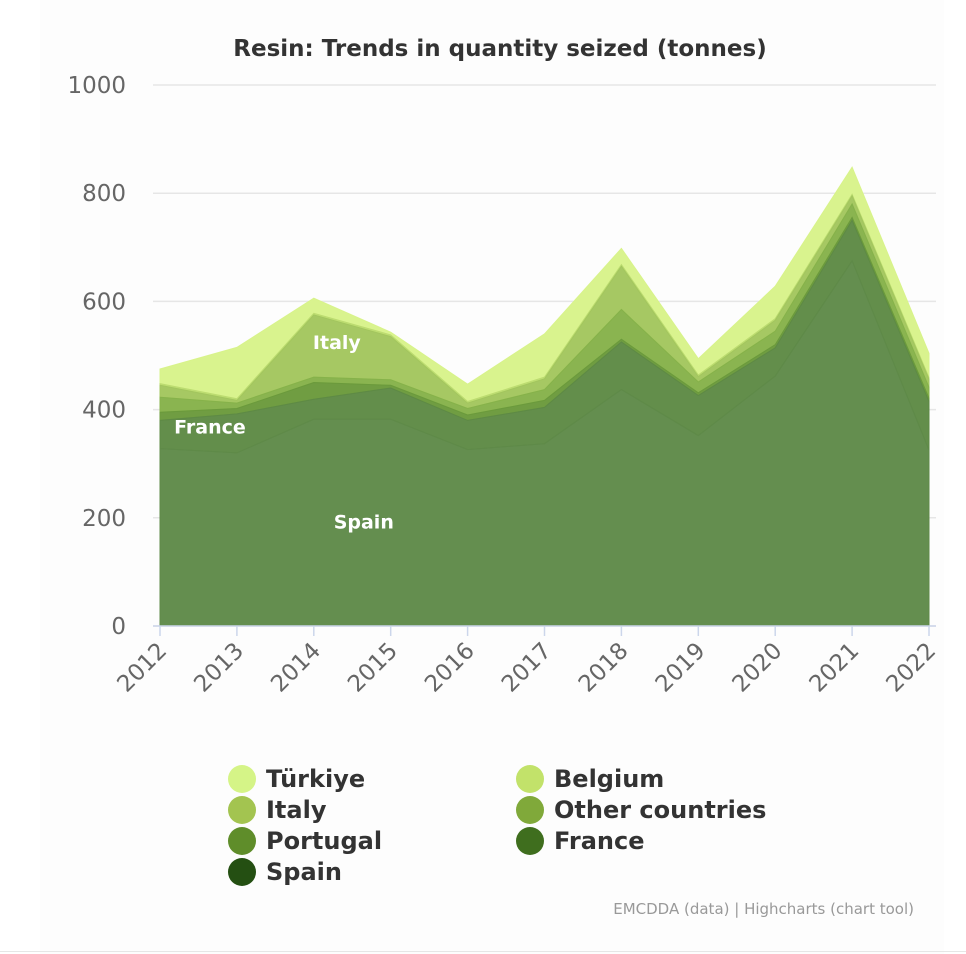 The width and height of the screenshot is (966, 954). I want to click on x-tick-label: 2012, so click(142, 668).